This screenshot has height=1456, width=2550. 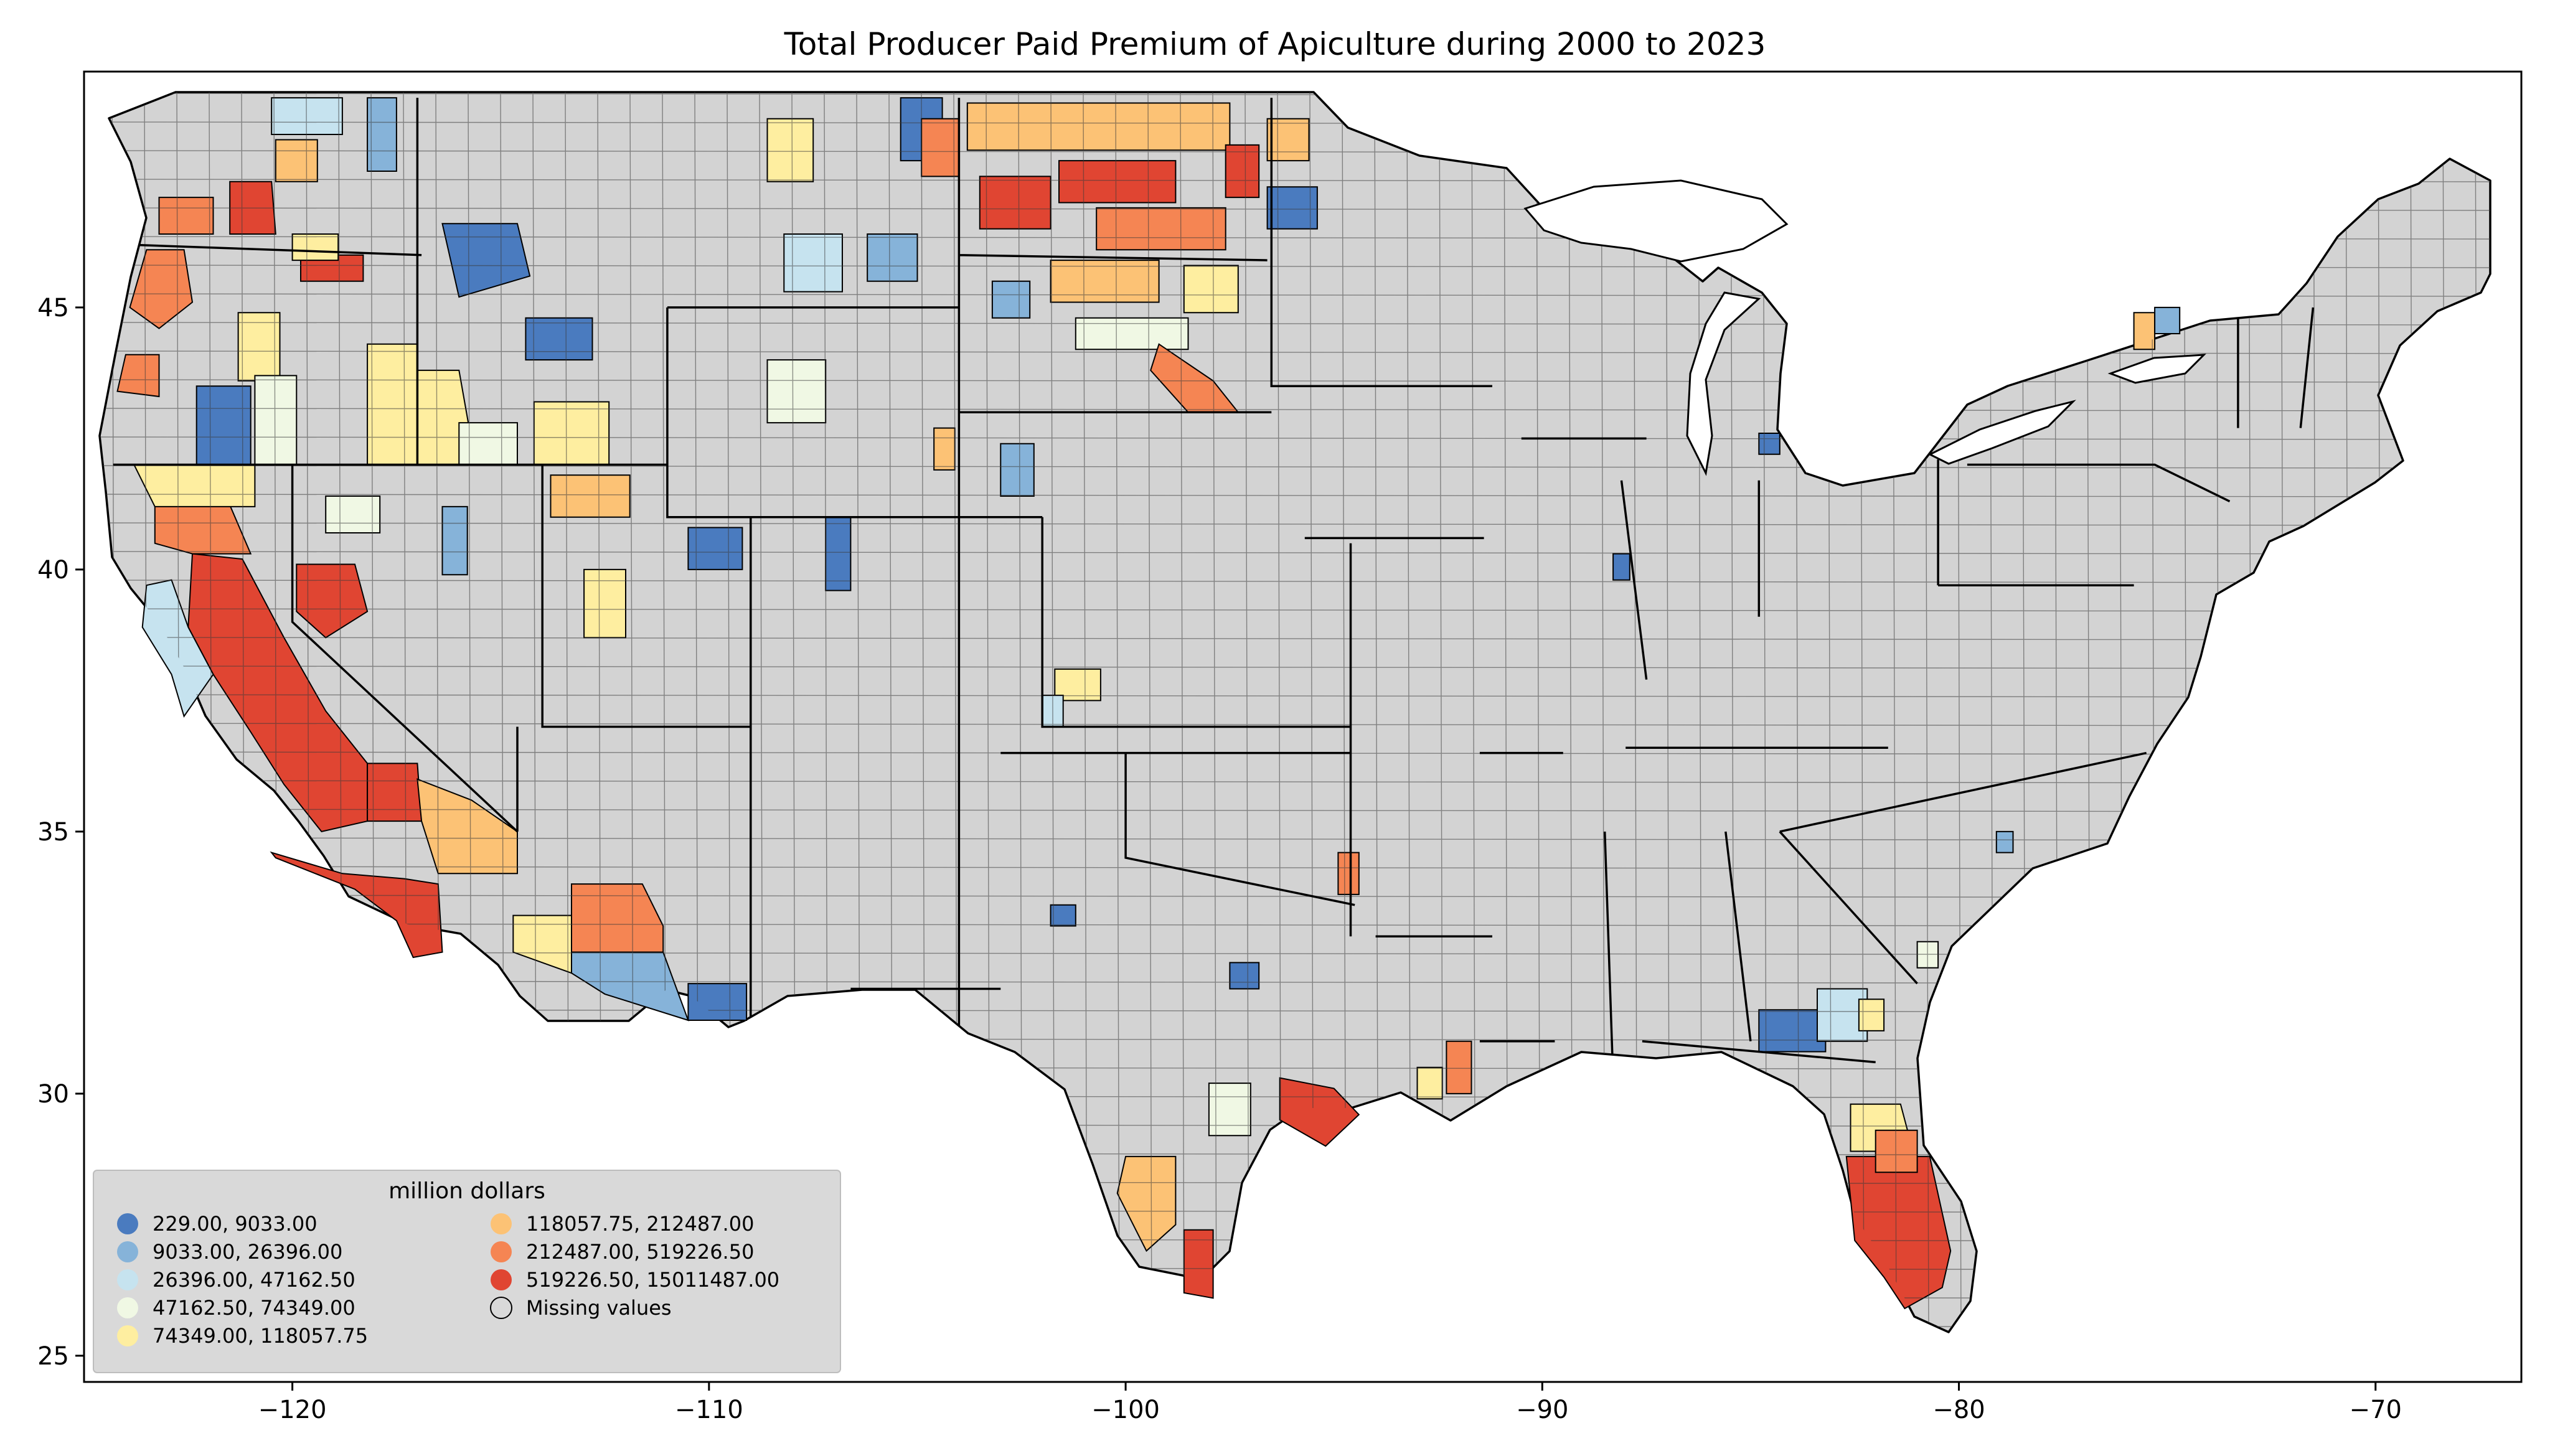 What do you see at coordinates (292, 1410) in the screenshot?
I see `x-tick-label-0: −120` at bounding box center [292, 1410].